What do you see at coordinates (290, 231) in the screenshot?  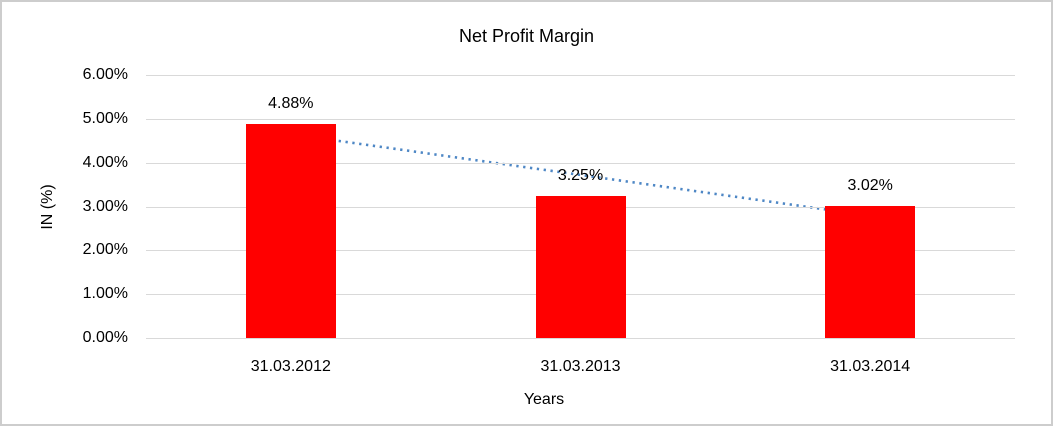 I see `bar-31.03.2012` at bounding box center [290, 231].